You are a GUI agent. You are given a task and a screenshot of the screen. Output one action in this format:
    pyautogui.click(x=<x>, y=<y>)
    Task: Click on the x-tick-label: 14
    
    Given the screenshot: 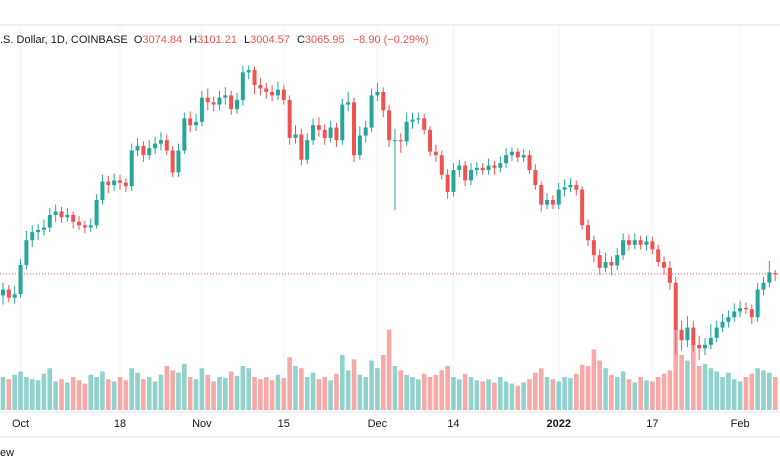 What is the action you would take?
    pyautogui.click(x=453, y=424)
    